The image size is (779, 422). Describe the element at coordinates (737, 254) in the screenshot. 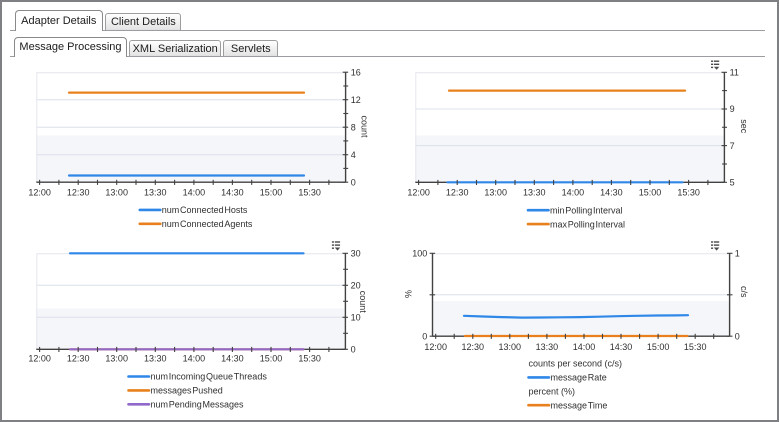

I see `svg-text: 1` at that location.